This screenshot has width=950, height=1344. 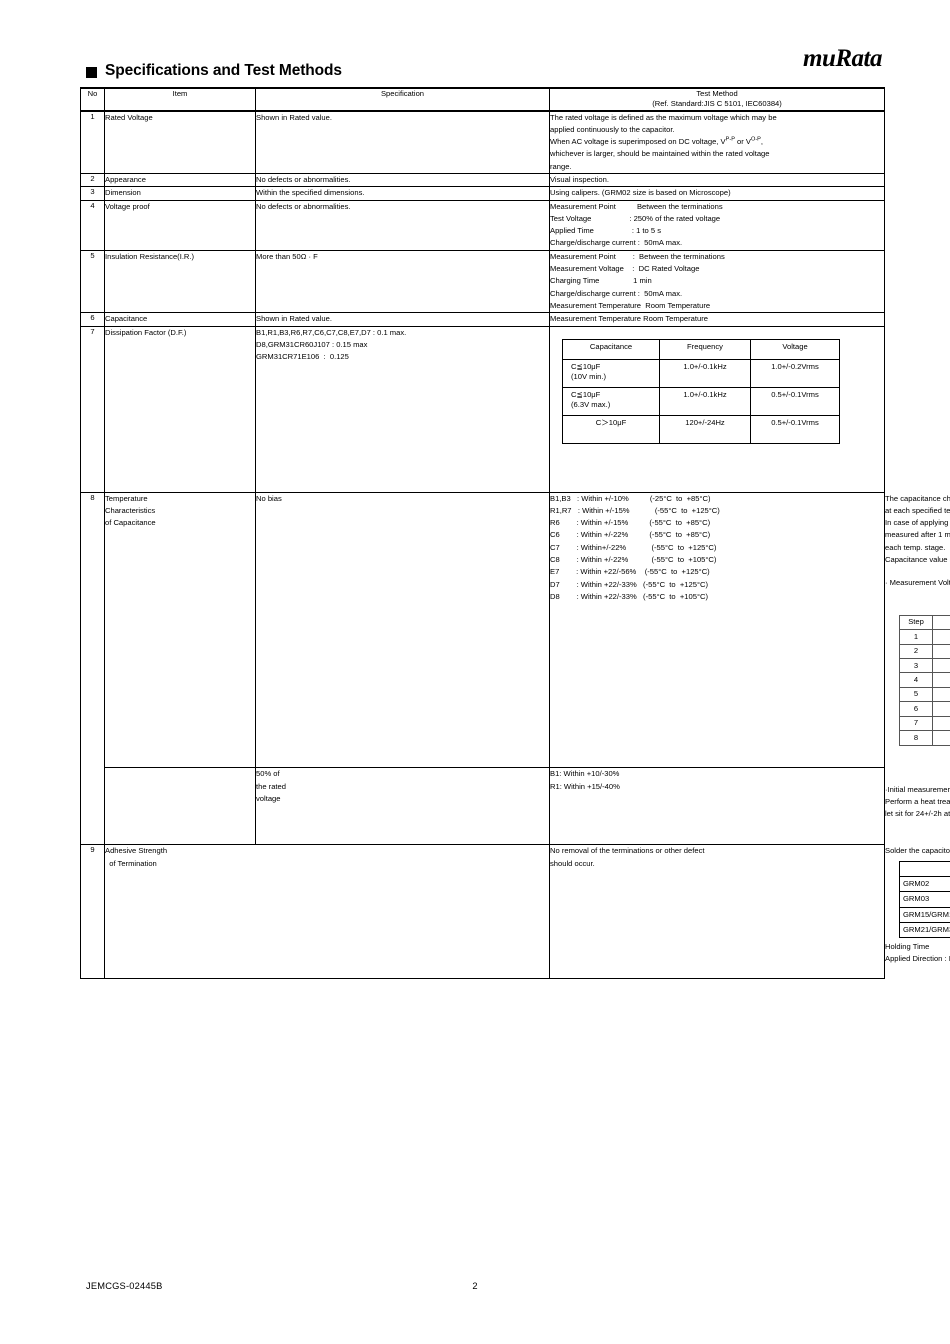 I want to click on spec-line: GRM31CR71E106 : 0.125, so click(x=302, y=357).